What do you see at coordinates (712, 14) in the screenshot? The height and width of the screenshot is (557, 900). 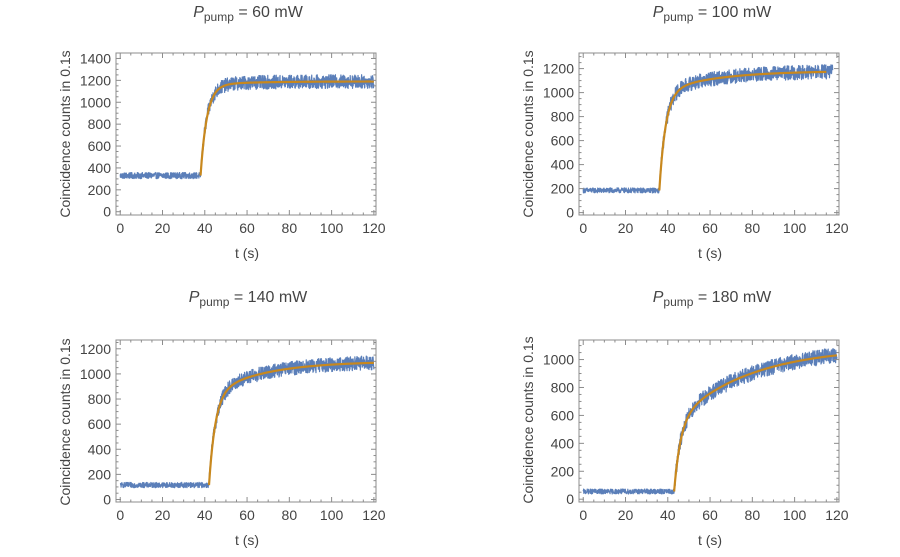 I see `panel-title: Ppump = 100 mW` at bounding box center [712, 14].